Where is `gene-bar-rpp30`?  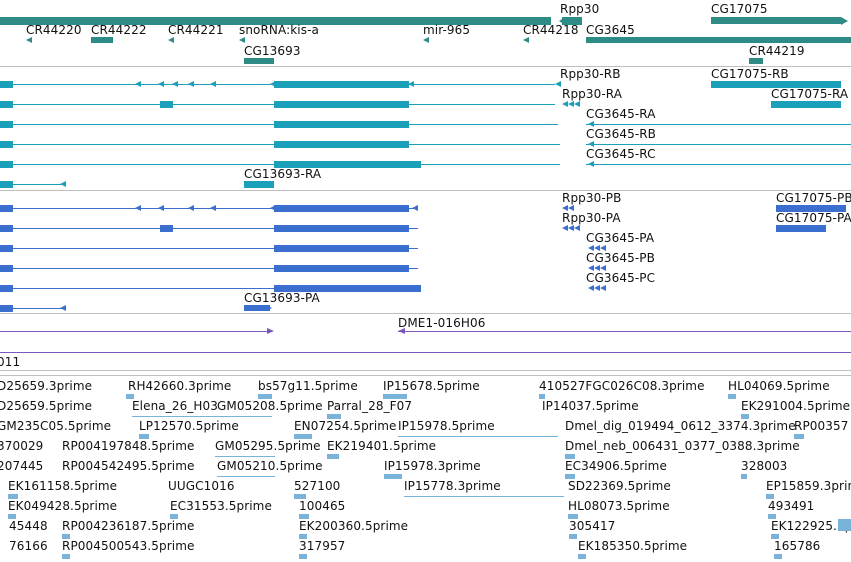 gene-bar-rpp30 is located at coordinates (572, 21).